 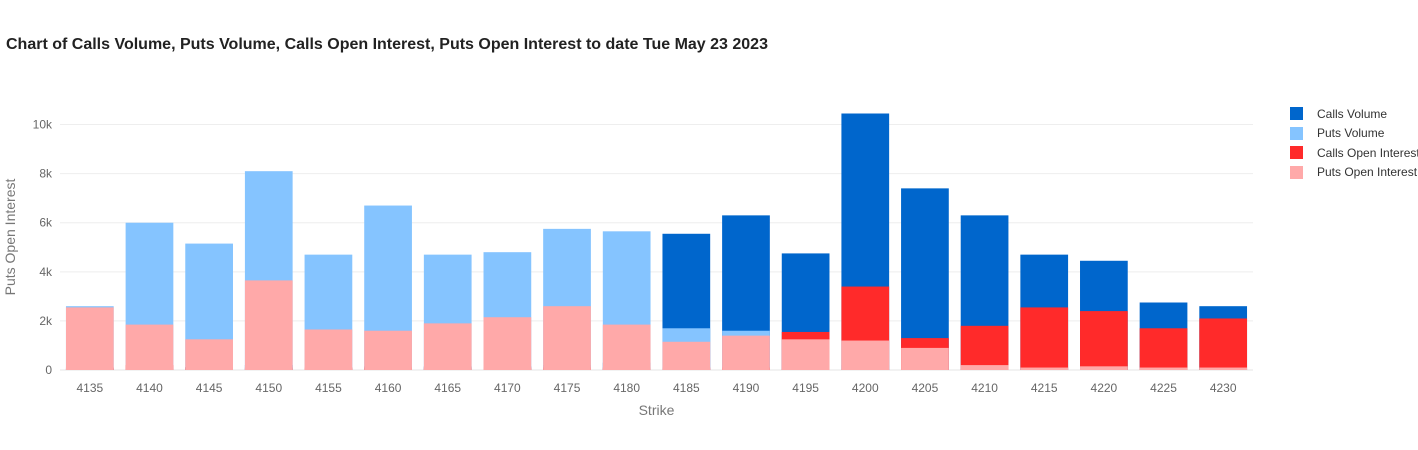 What do you see at coordinates (447, 388) in the screenshot?
I see `x-tick-label: 4165` at bounding box center [447, 388].